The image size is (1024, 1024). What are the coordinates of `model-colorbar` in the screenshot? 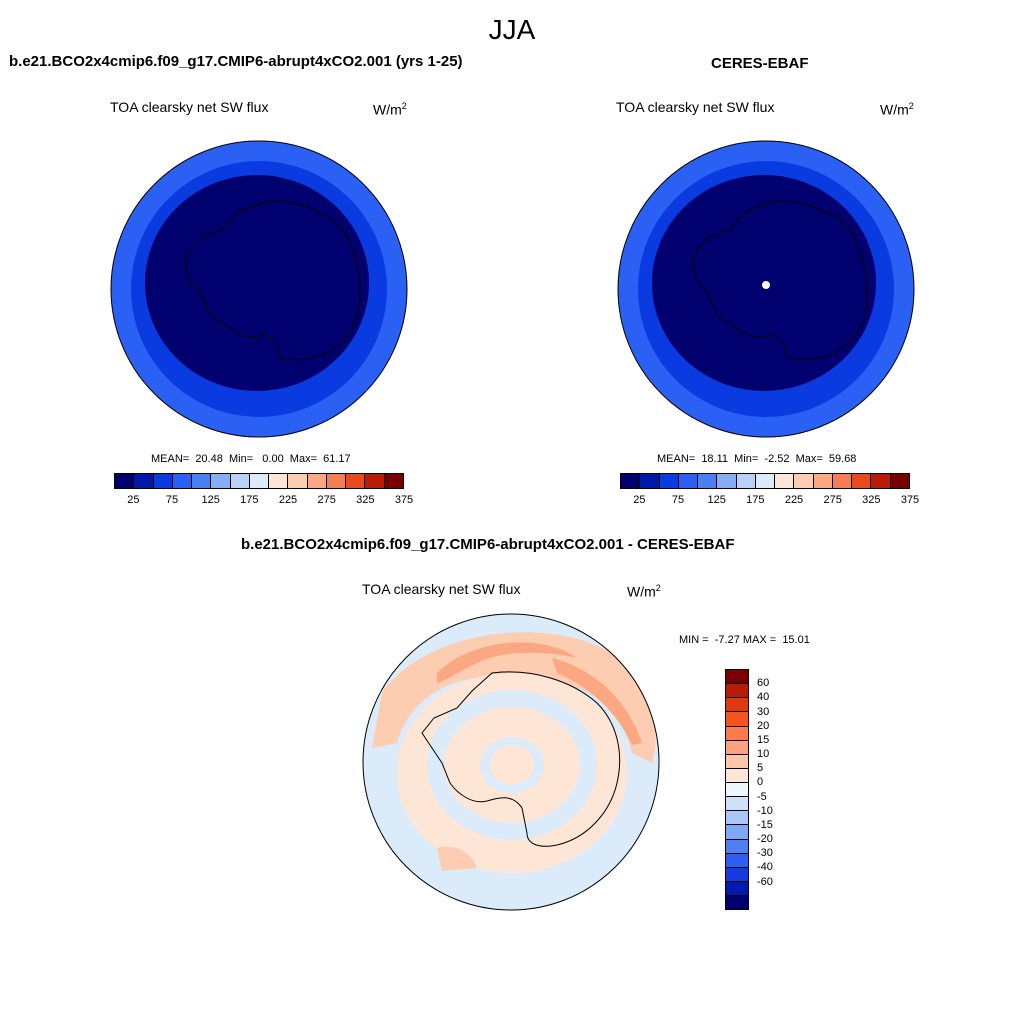 It's located at (259, 481).